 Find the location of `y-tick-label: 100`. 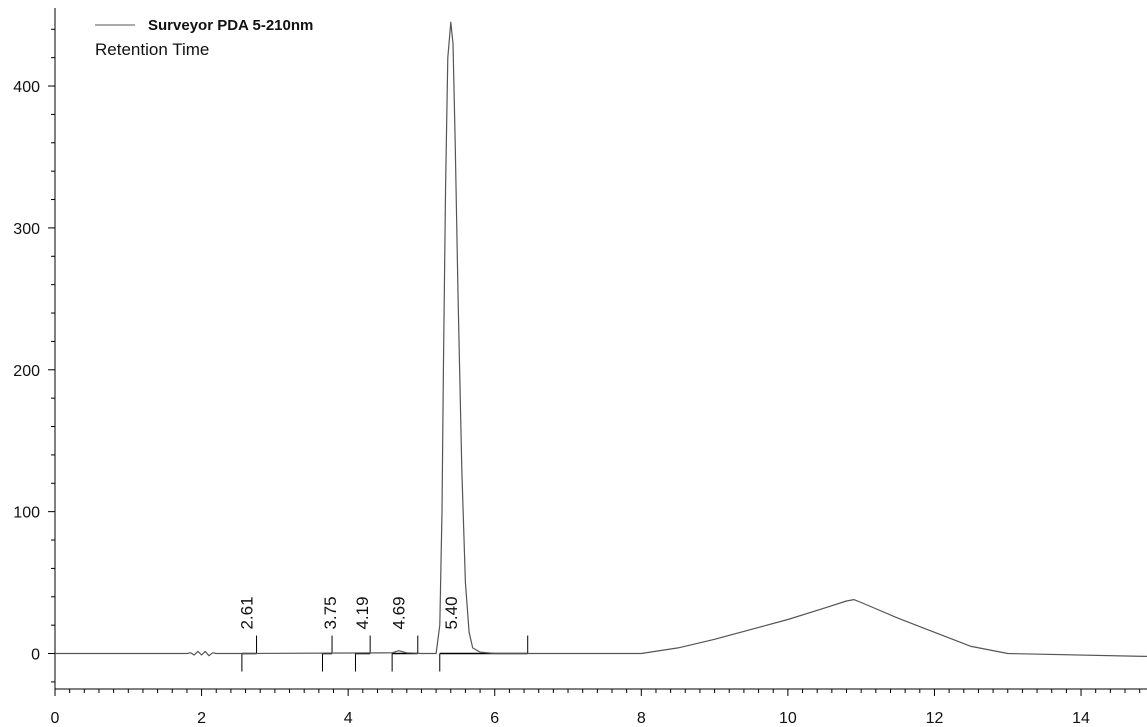

y-tick-label: 100 is located at coordinates (26, 513).